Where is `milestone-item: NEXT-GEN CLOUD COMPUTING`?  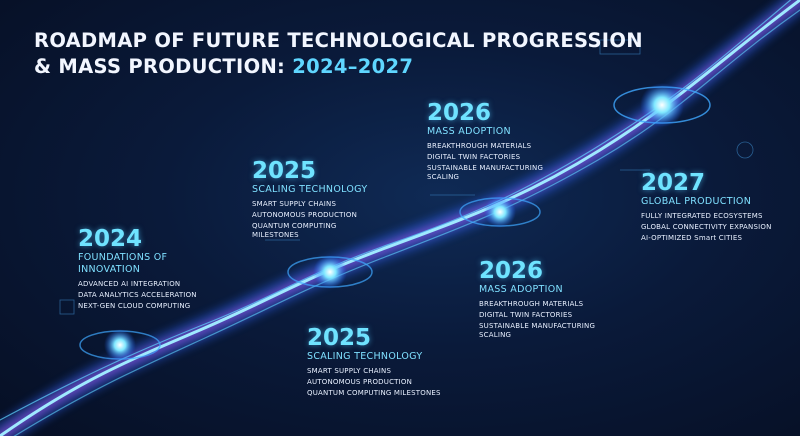 milestone-item: NEXT-GEN CLOUD COMPUTING is located at coordinates (134, 306).